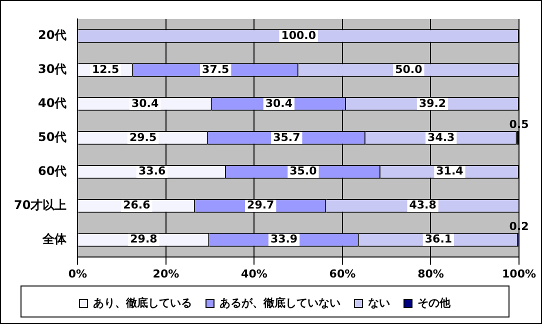 The image size is (542, 324). I want to click on legend-label: あり、徹底している, so click(142, 303).